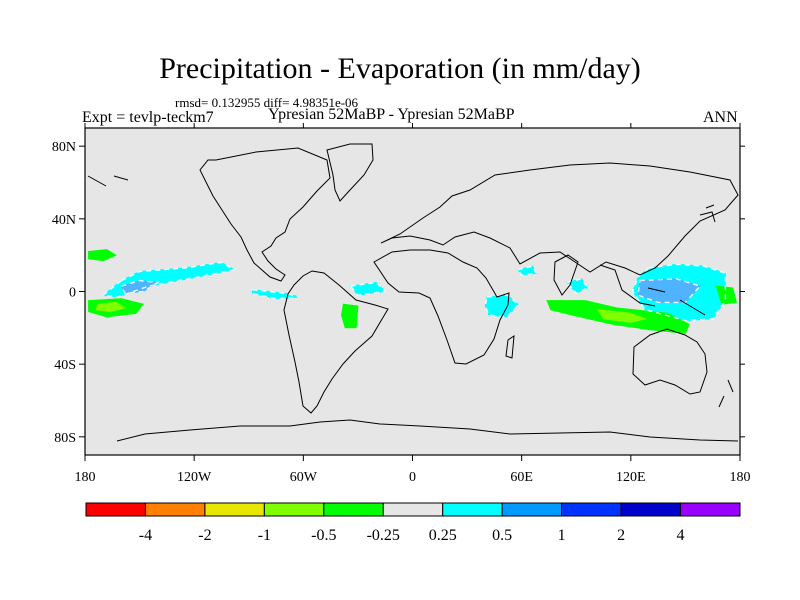 The height and width of the screenshot is (600, 800). Describe the element at coordinates (72, 293) in the screenshot. I see `y-tick-label: 0` at that location.